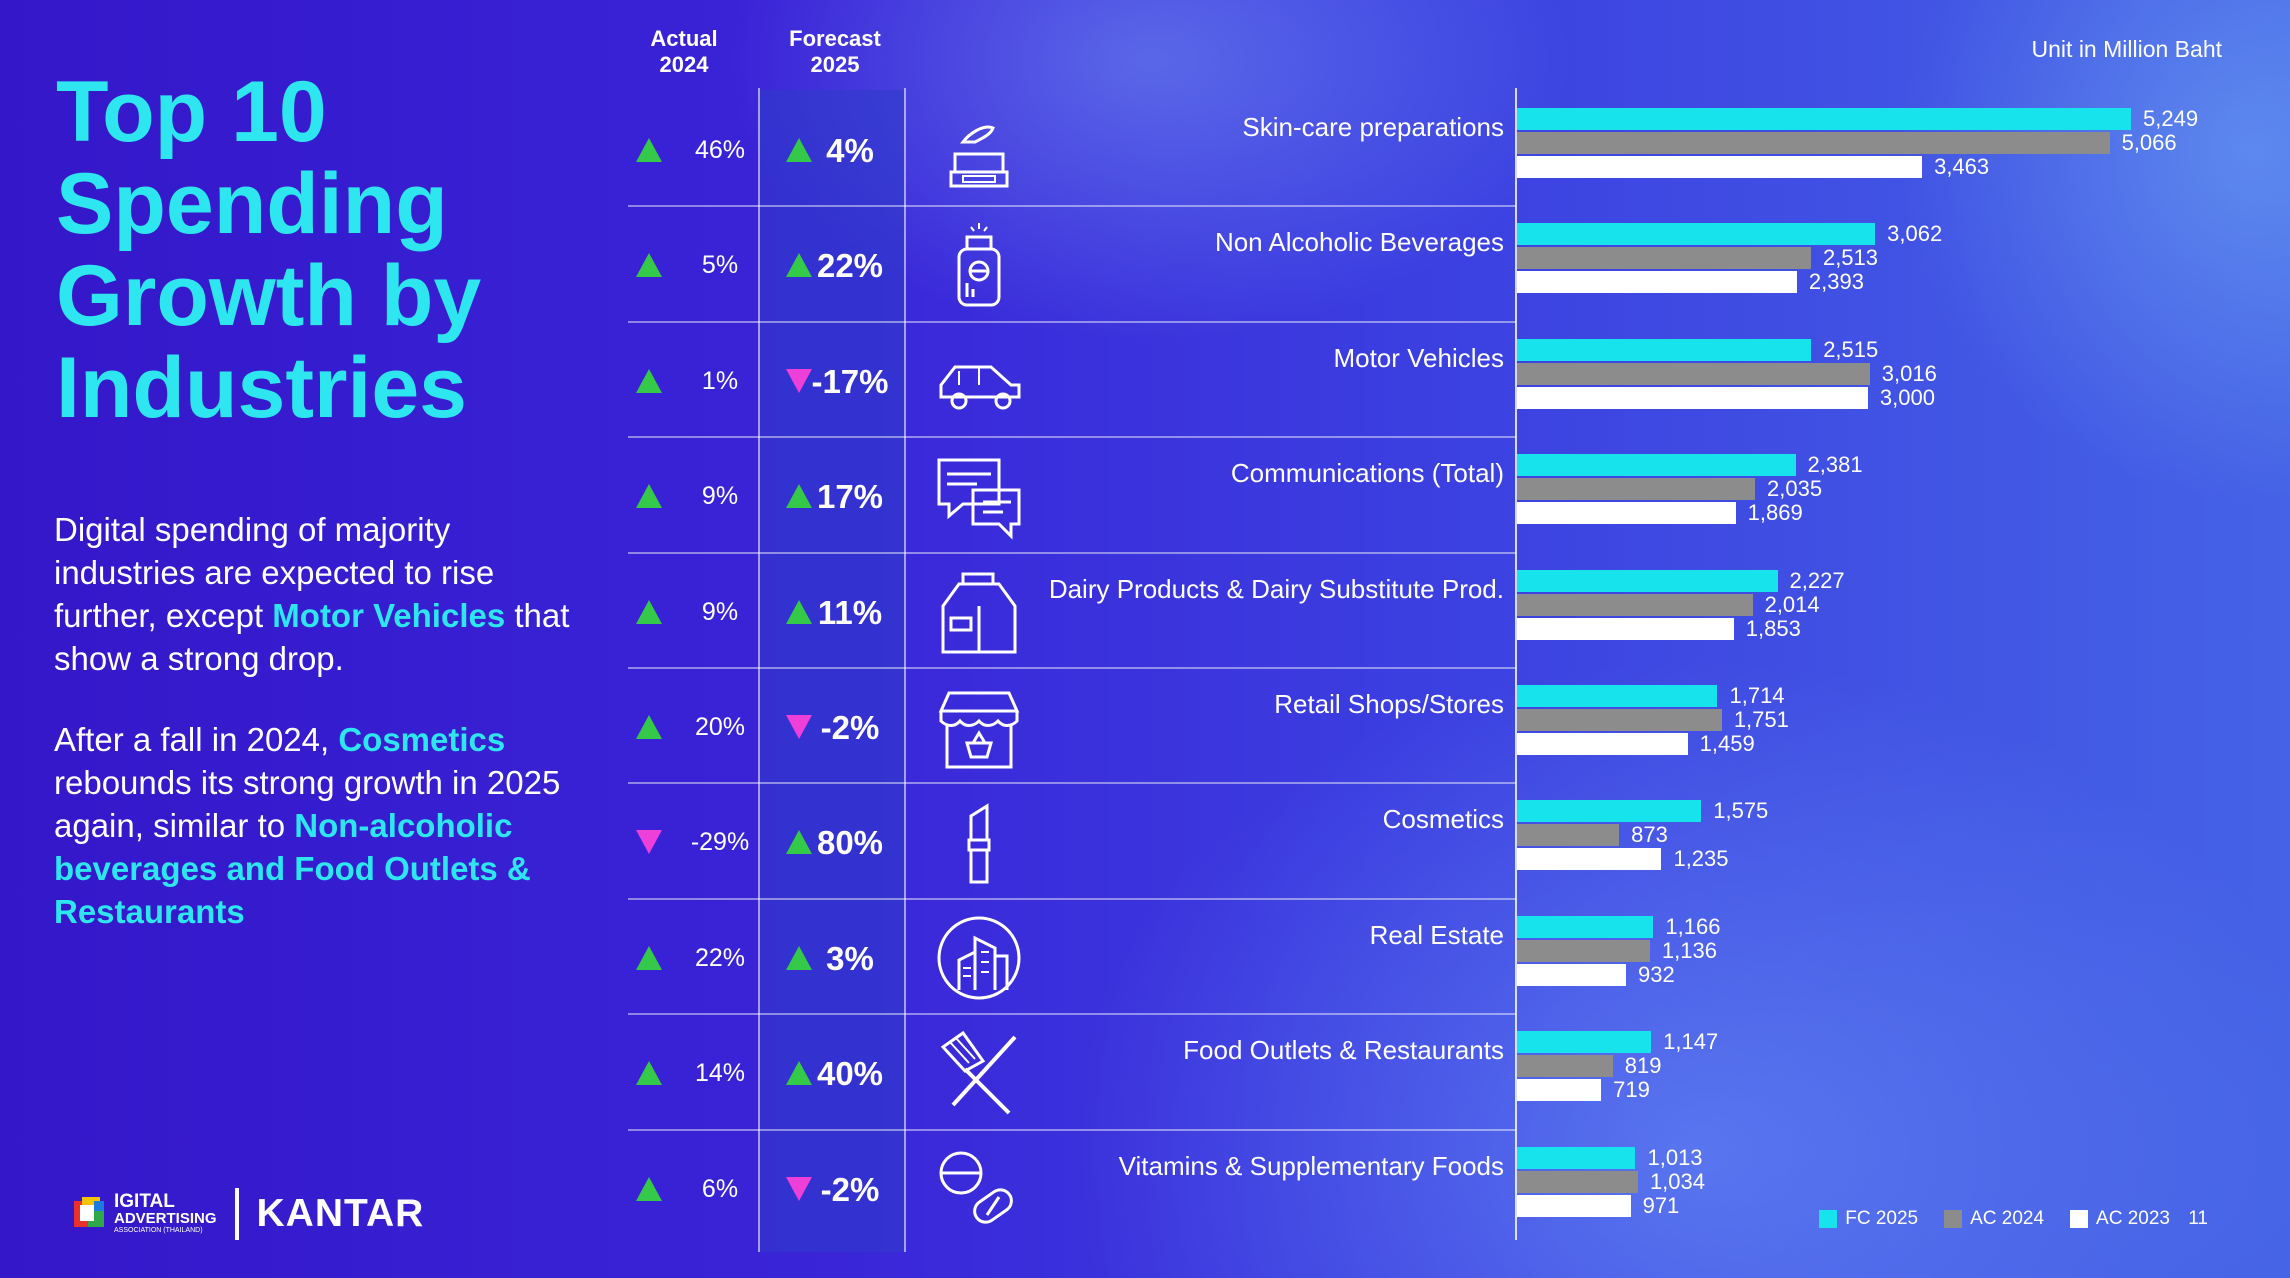 The width and height of the screenshot is (2290, 1278). I want to click on page-title: Top 10 Spending Growth by Industries, so click(269, 250).